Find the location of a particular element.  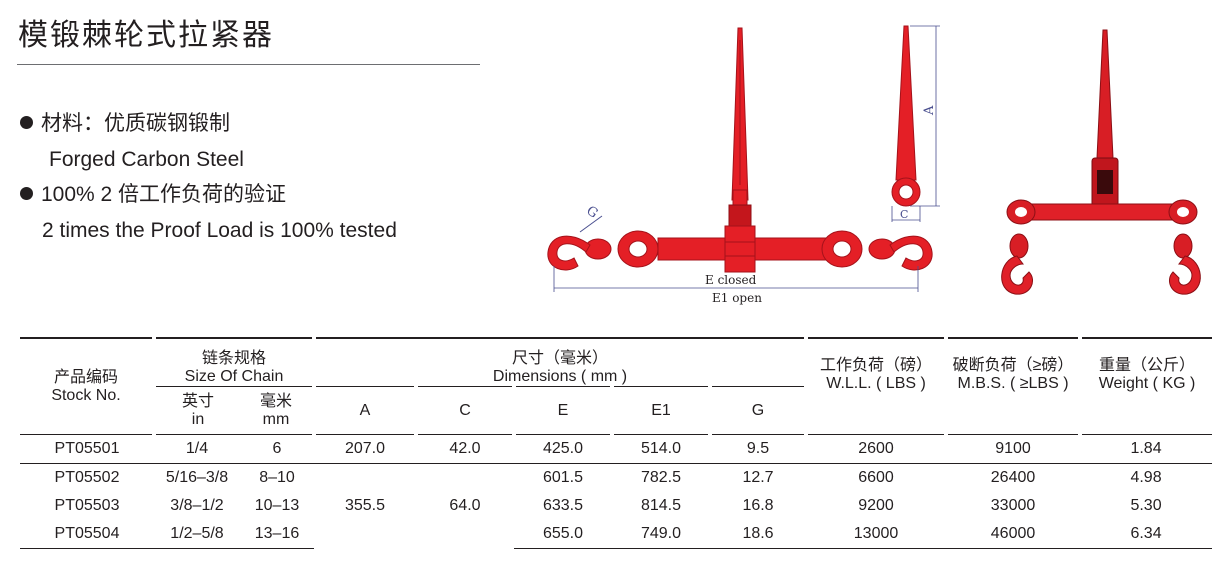

header-chain-en: Size Of Chain is located at coordinates (234, 376).